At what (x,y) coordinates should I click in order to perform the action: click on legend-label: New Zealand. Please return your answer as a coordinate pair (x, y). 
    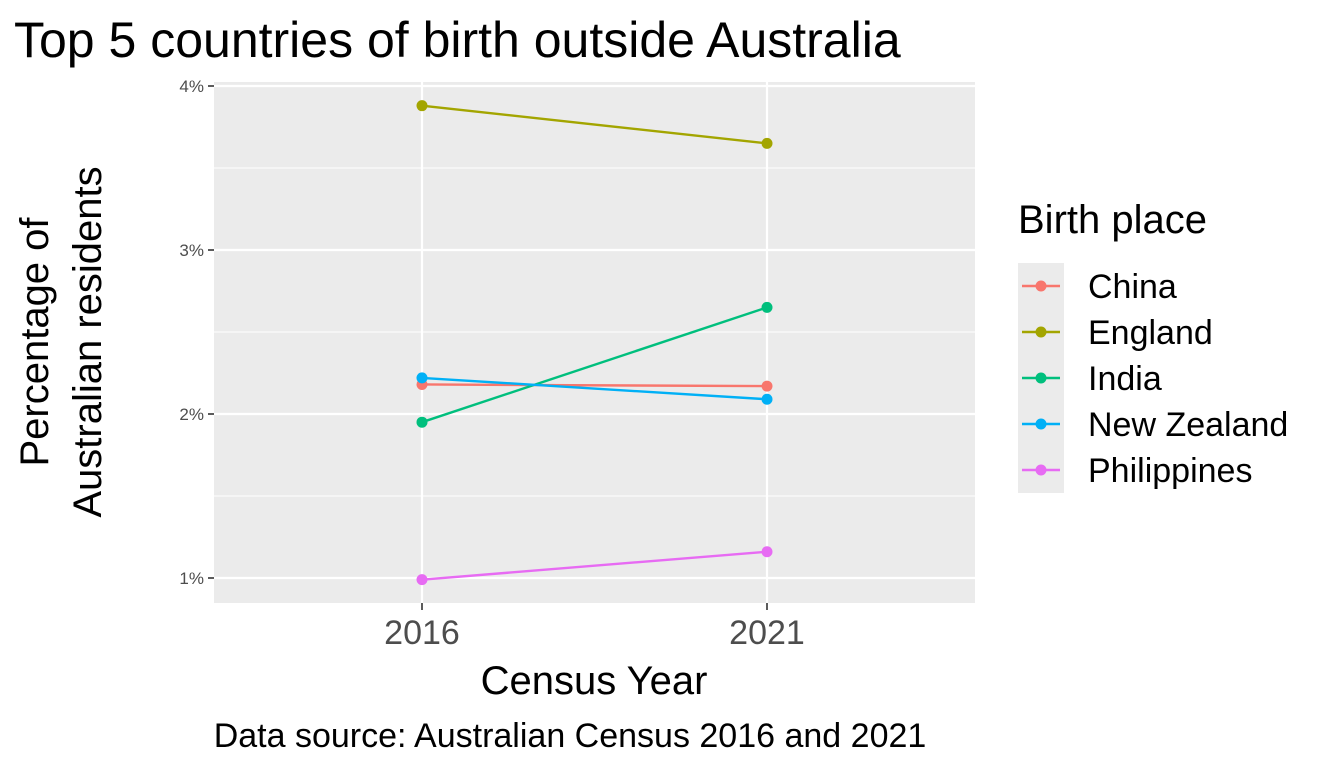
    Looking at the image, I should click on (1188, 425).